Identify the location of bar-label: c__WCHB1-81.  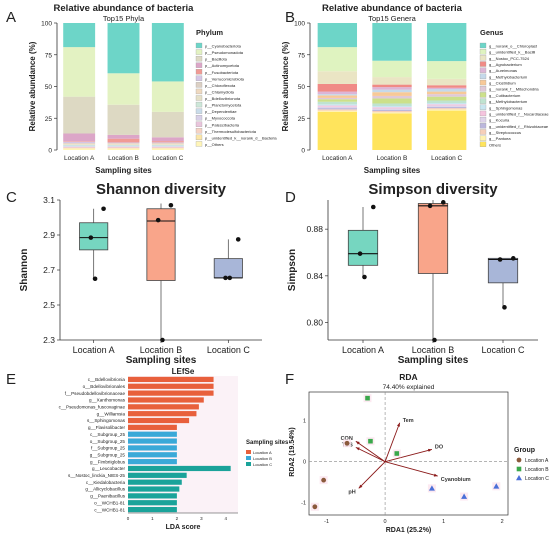
(109, 509).